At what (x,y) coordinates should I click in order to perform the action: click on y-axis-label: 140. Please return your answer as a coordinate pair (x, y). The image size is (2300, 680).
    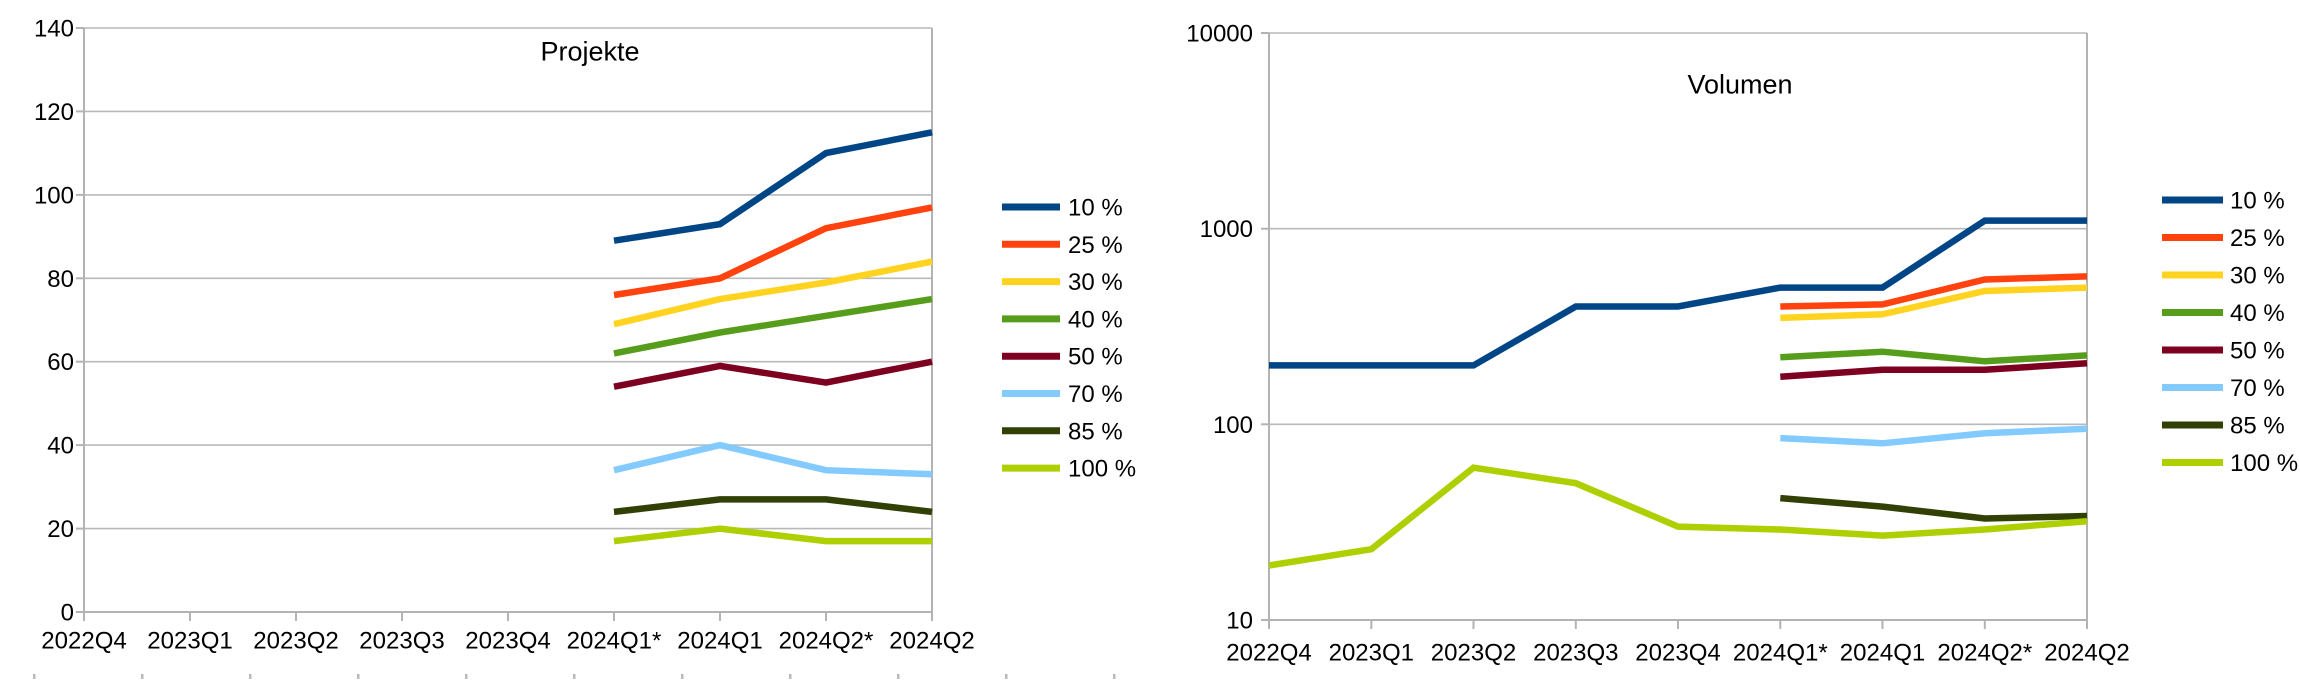
    Looking at the image, I should click on (54, 29).